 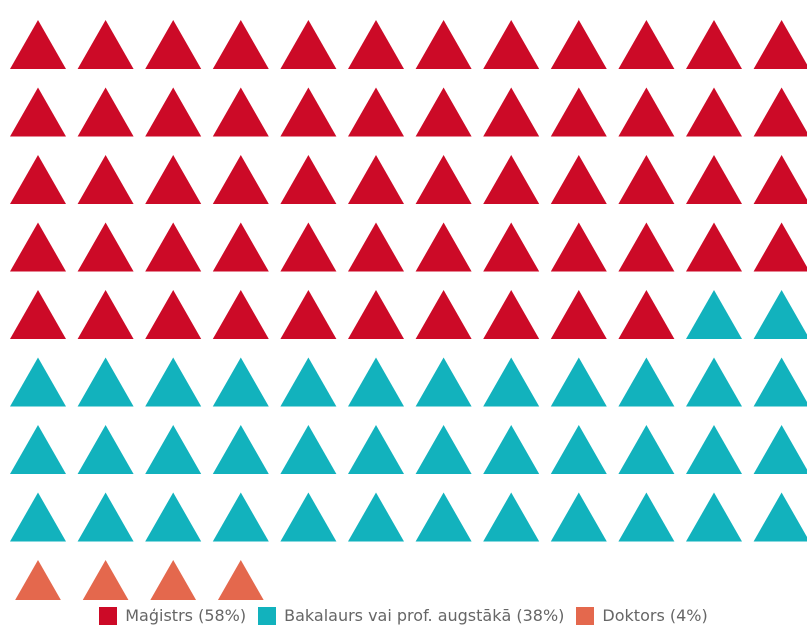 What do you see at coordinates (585, 615) in the screenshot?
I see `legend-swatch-doktors` at bounding box center [585, 615].